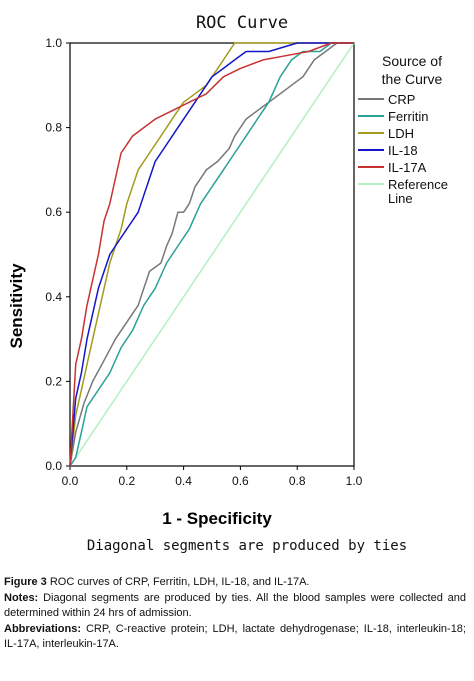  What do you see at coordinates (217, 518) in the screenshot?
I see `x-axis-label: 1 - Specificity` at bounding box center [217, 518].